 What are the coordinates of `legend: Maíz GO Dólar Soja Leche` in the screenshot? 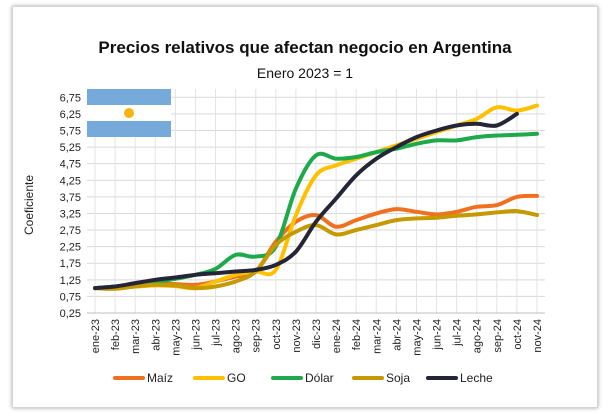 It's located at (303, 378).